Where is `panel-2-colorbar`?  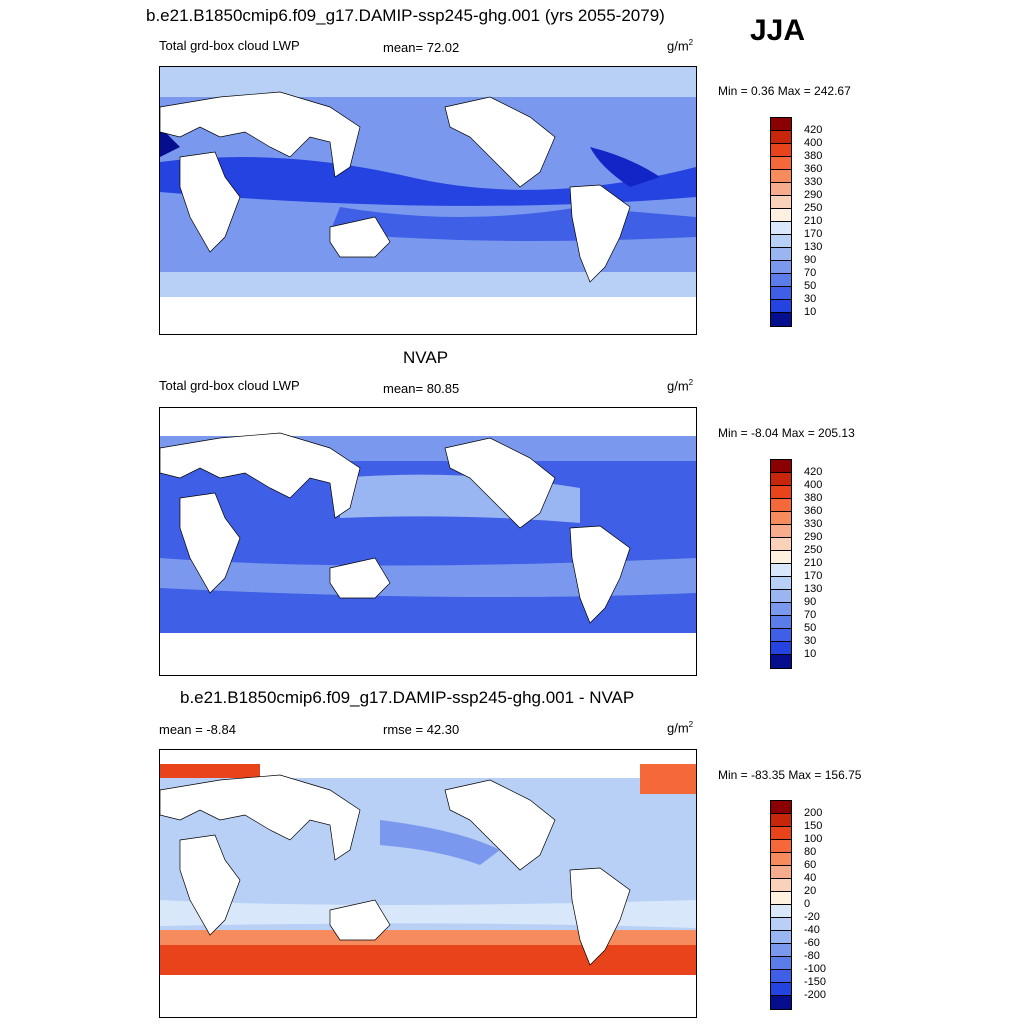
panel-2-colorbar is located at coordinates (781, 564).